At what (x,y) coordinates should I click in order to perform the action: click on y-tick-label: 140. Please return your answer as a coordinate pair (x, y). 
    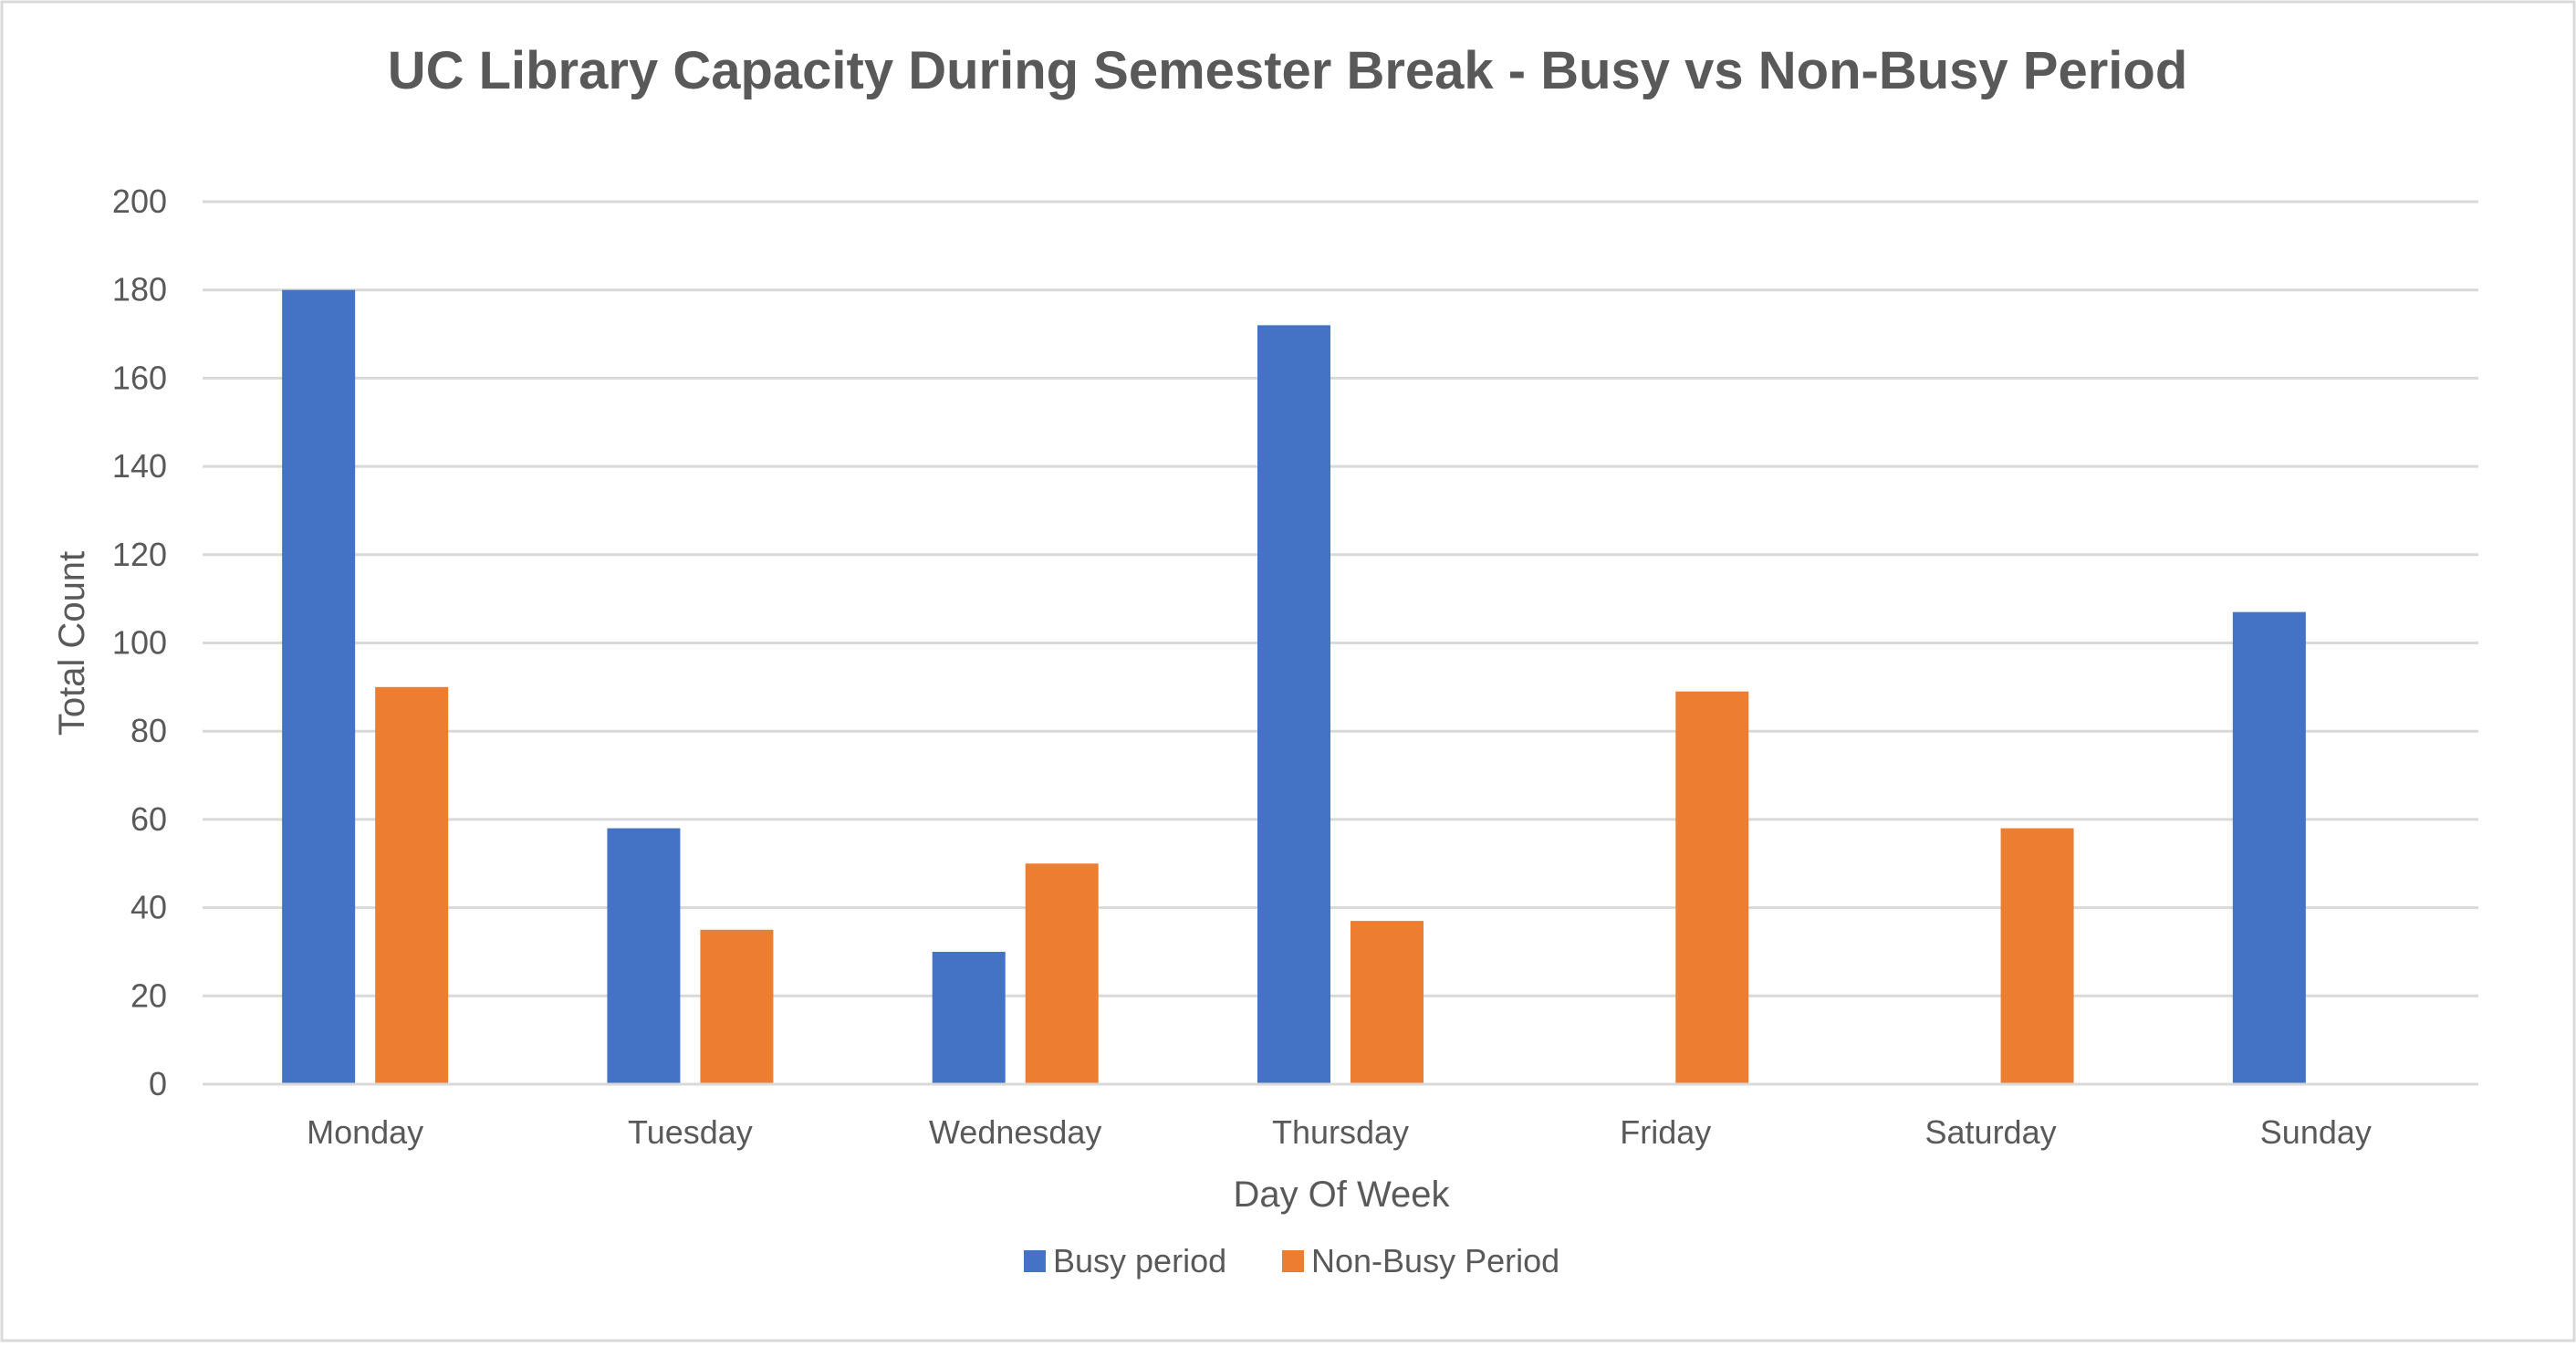
    Looking at the image, I should click on (139, 466).